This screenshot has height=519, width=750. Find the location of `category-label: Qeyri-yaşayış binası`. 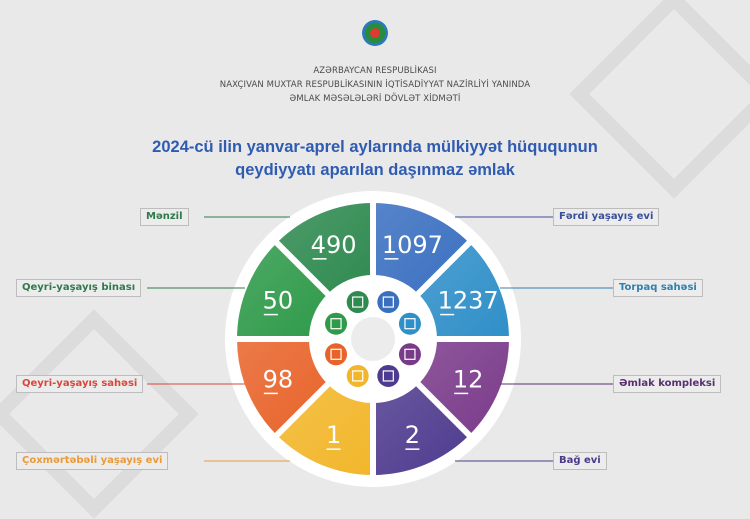

category-label: Qeyri-yaşayış binası is located at coordinates (79, 288).